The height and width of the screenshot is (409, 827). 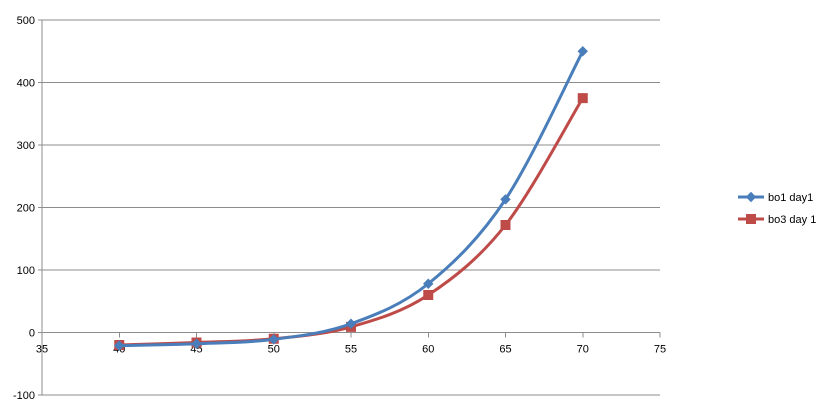 I want to click on x-tick-label: 35, so click(x=42, y=350).